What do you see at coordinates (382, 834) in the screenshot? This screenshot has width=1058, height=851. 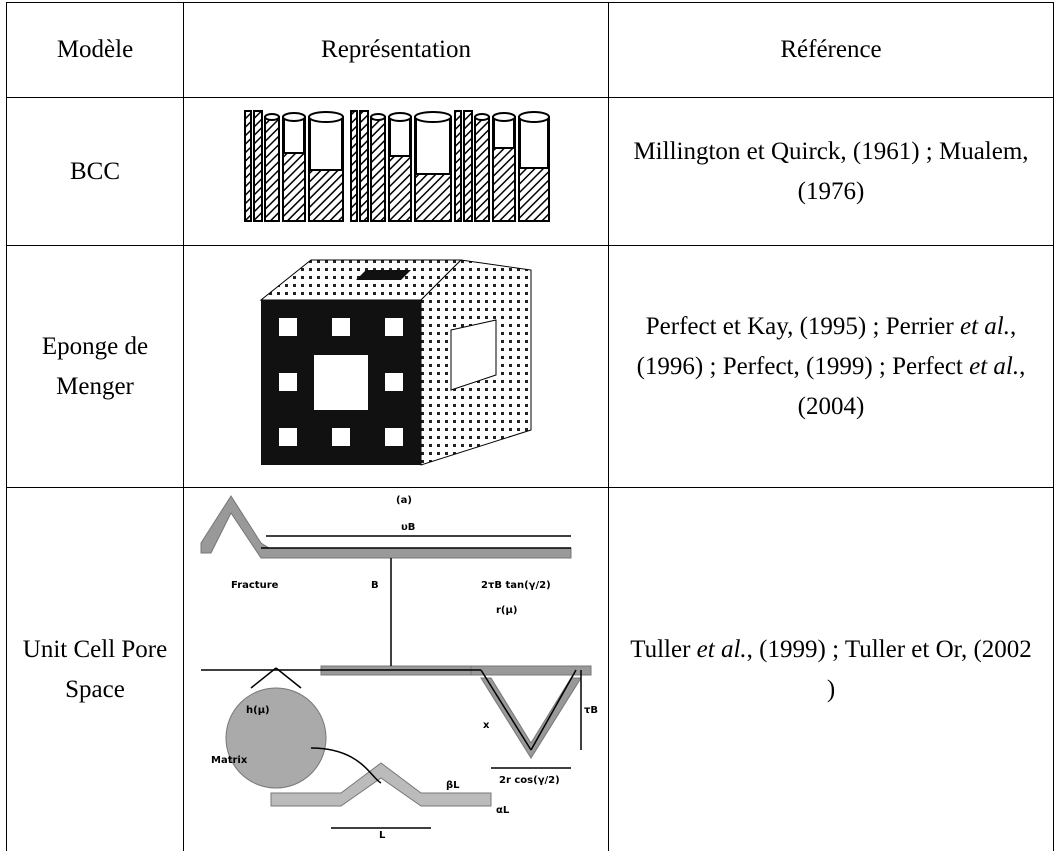 I see `figure-label: L` at bounding box center [382, 834].